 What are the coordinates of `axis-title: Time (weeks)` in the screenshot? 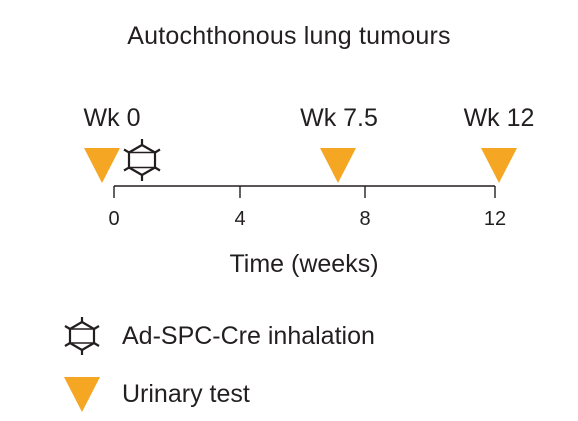 It's located at (304, 264).